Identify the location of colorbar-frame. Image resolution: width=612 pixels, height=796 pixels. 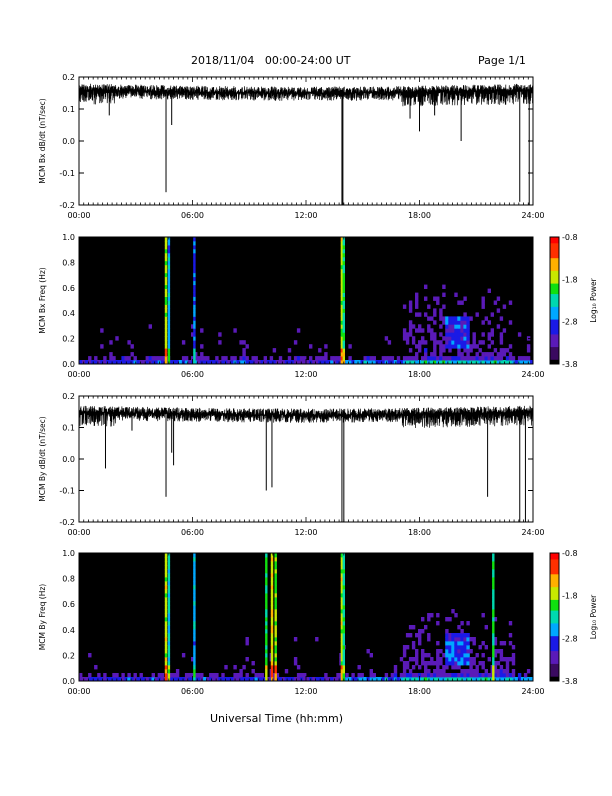
(554, 300).